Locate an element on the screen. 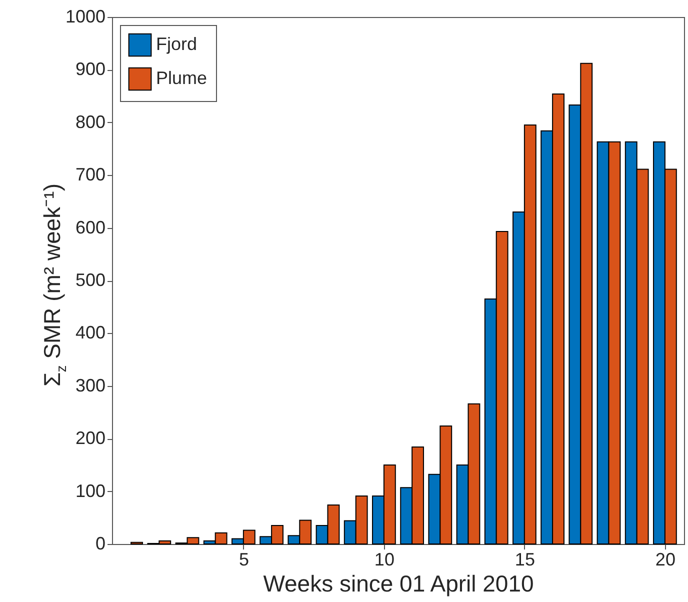 The width and height of the screenshot is (688, 602). y-tick-label: 500 is located at coordinates (90, 280).